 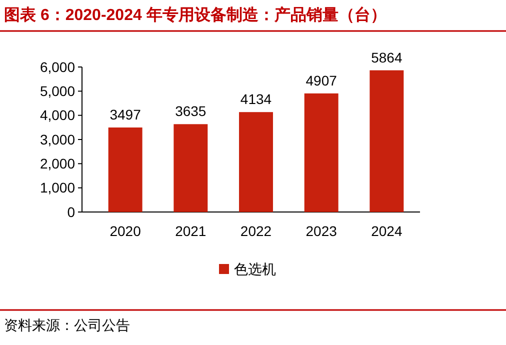 What do you see at coordinates (126, 114) in the screenshot?
I see `data-label: 3497` at bounding box center [126, 114].